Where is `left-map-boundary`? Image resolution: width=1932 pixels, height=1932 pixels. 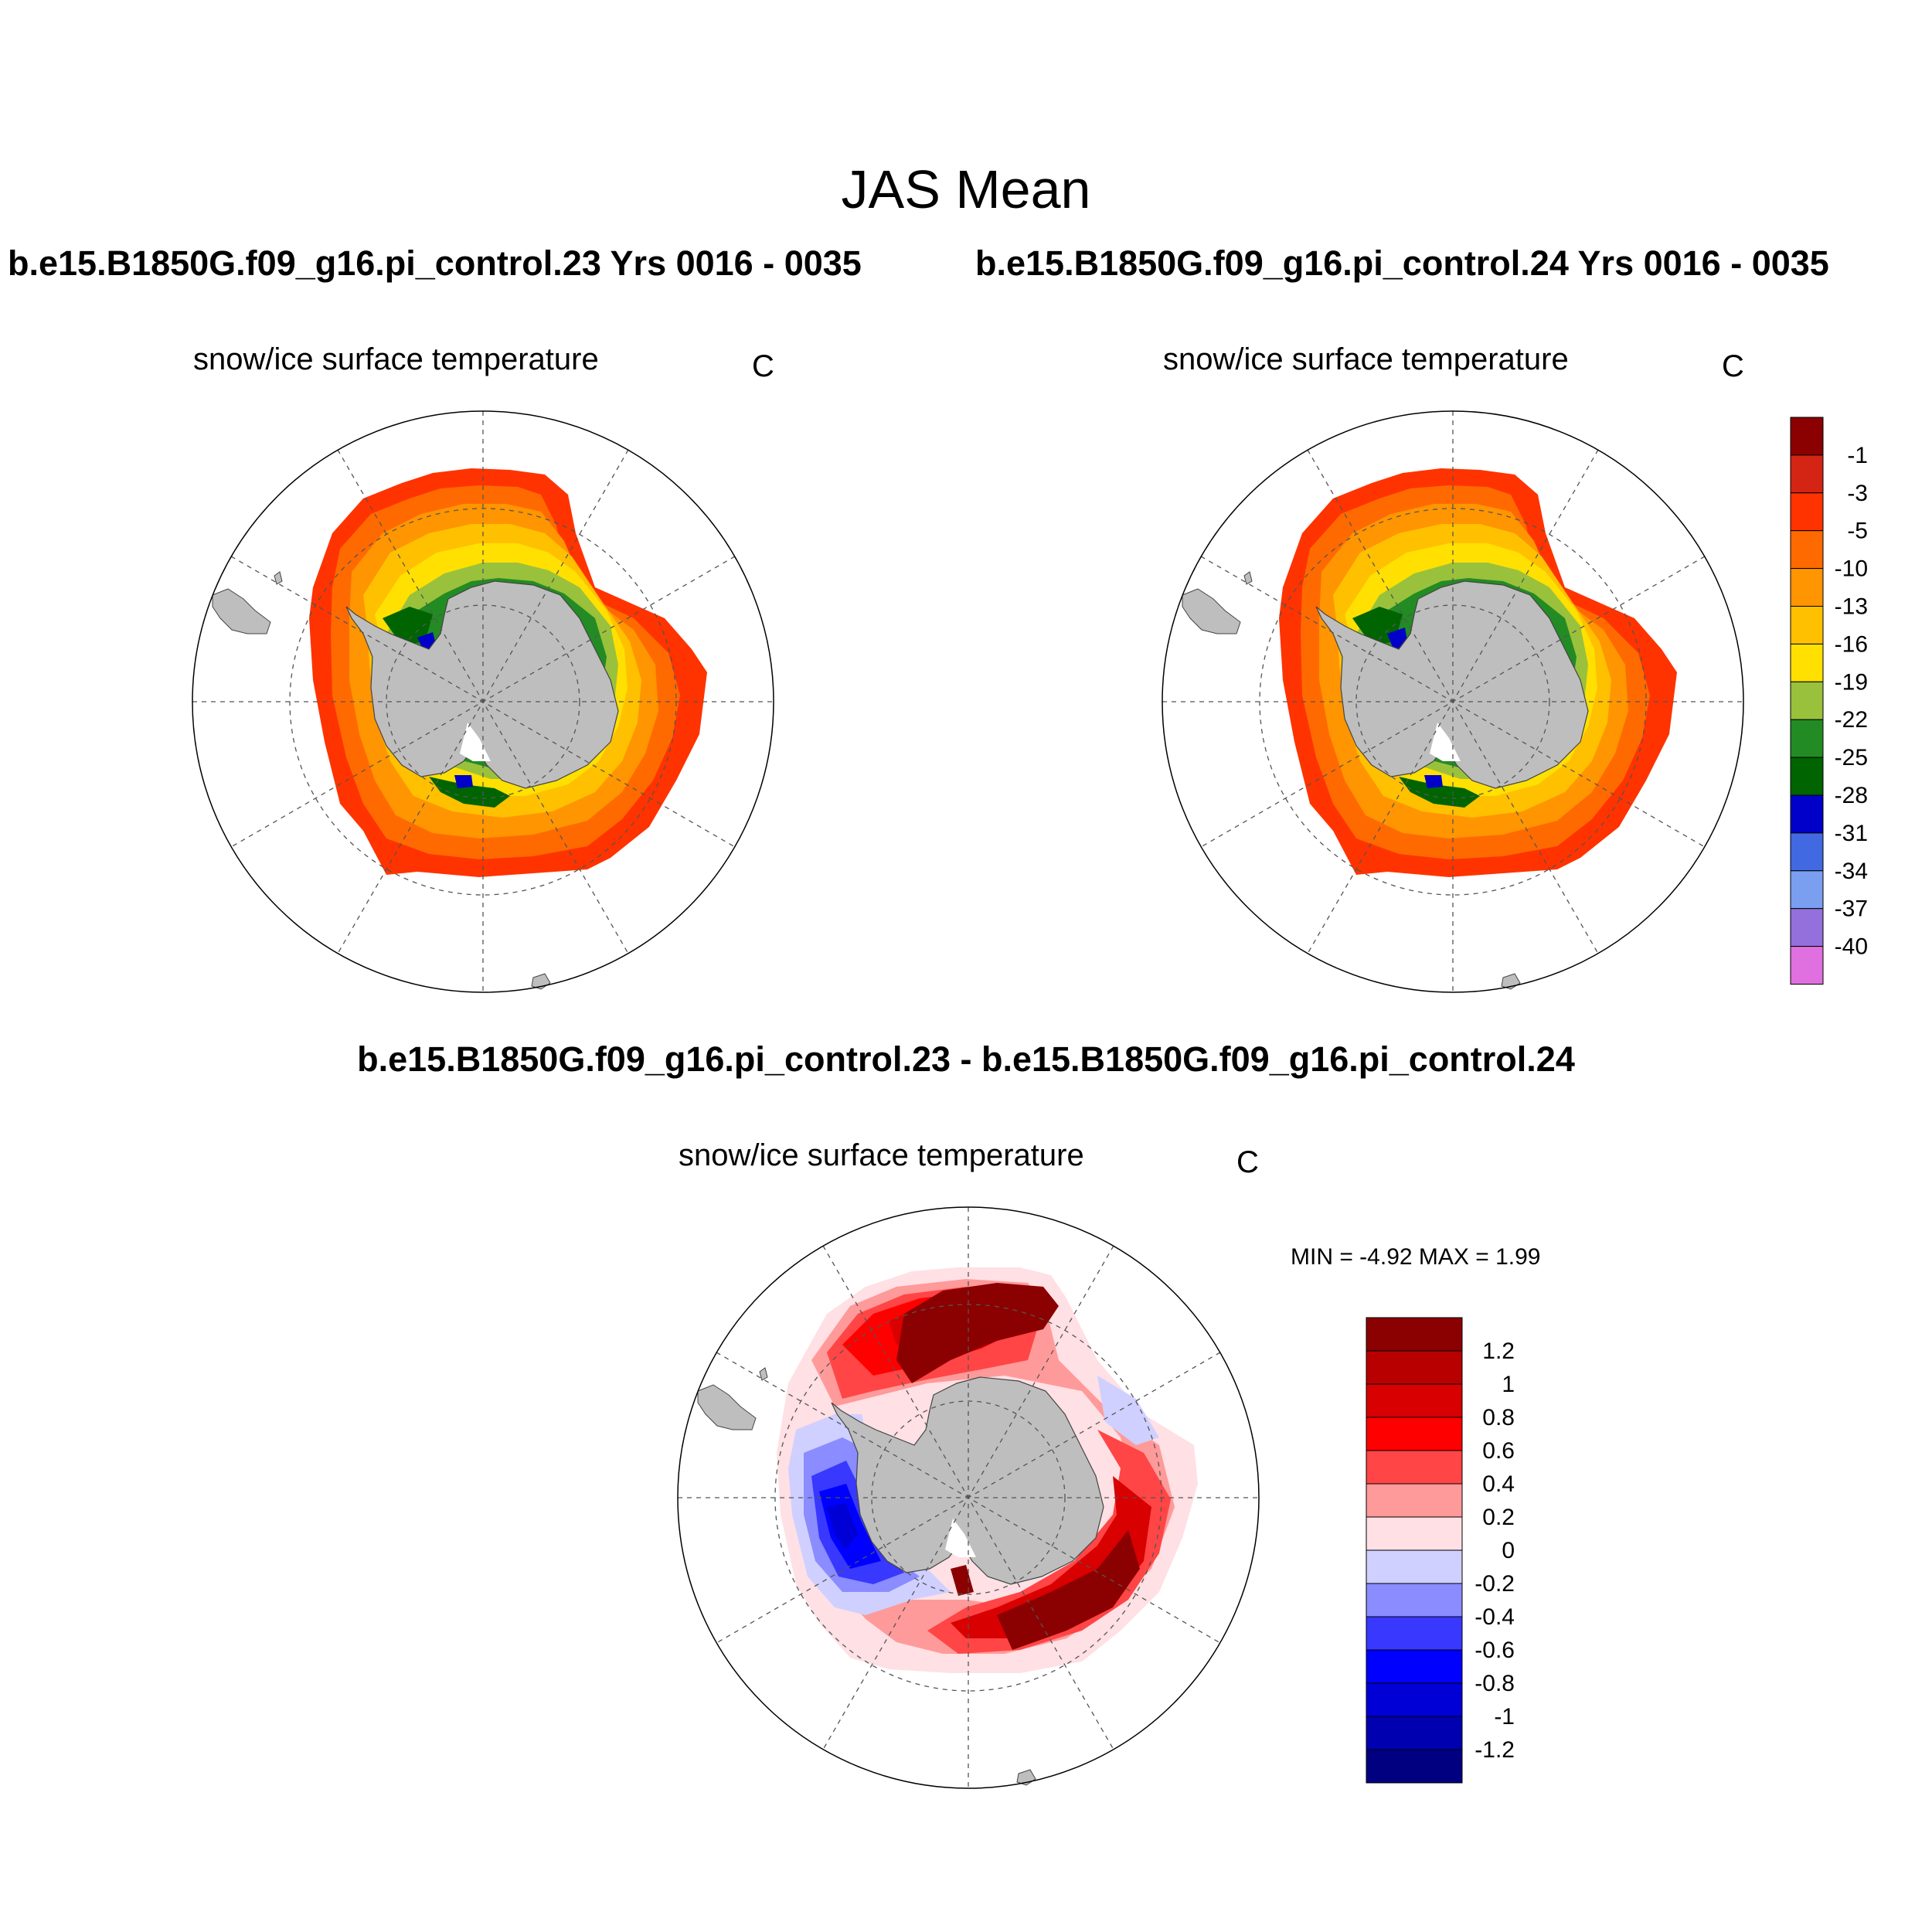
left-map-boundary is located at coordinates (483, 702).